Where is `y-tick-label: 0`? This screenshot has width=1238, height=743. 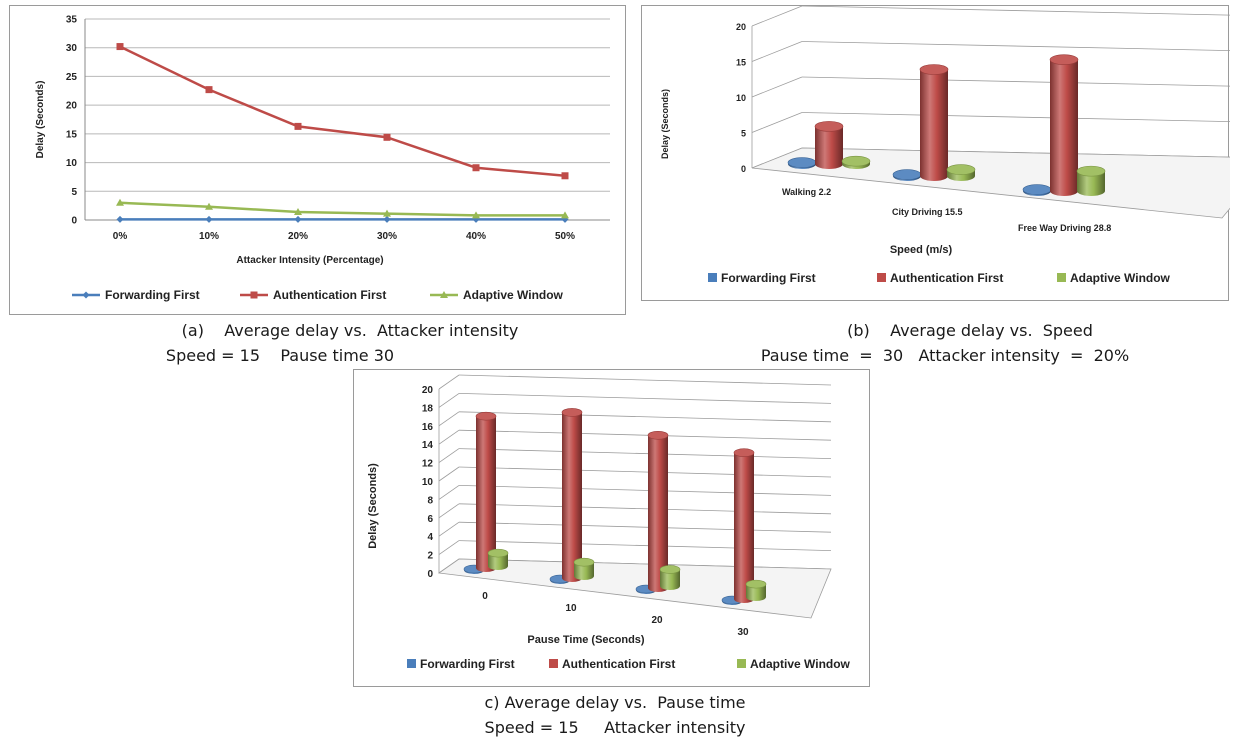 y-tick-label: 0 is located at coordinates (743, 169).